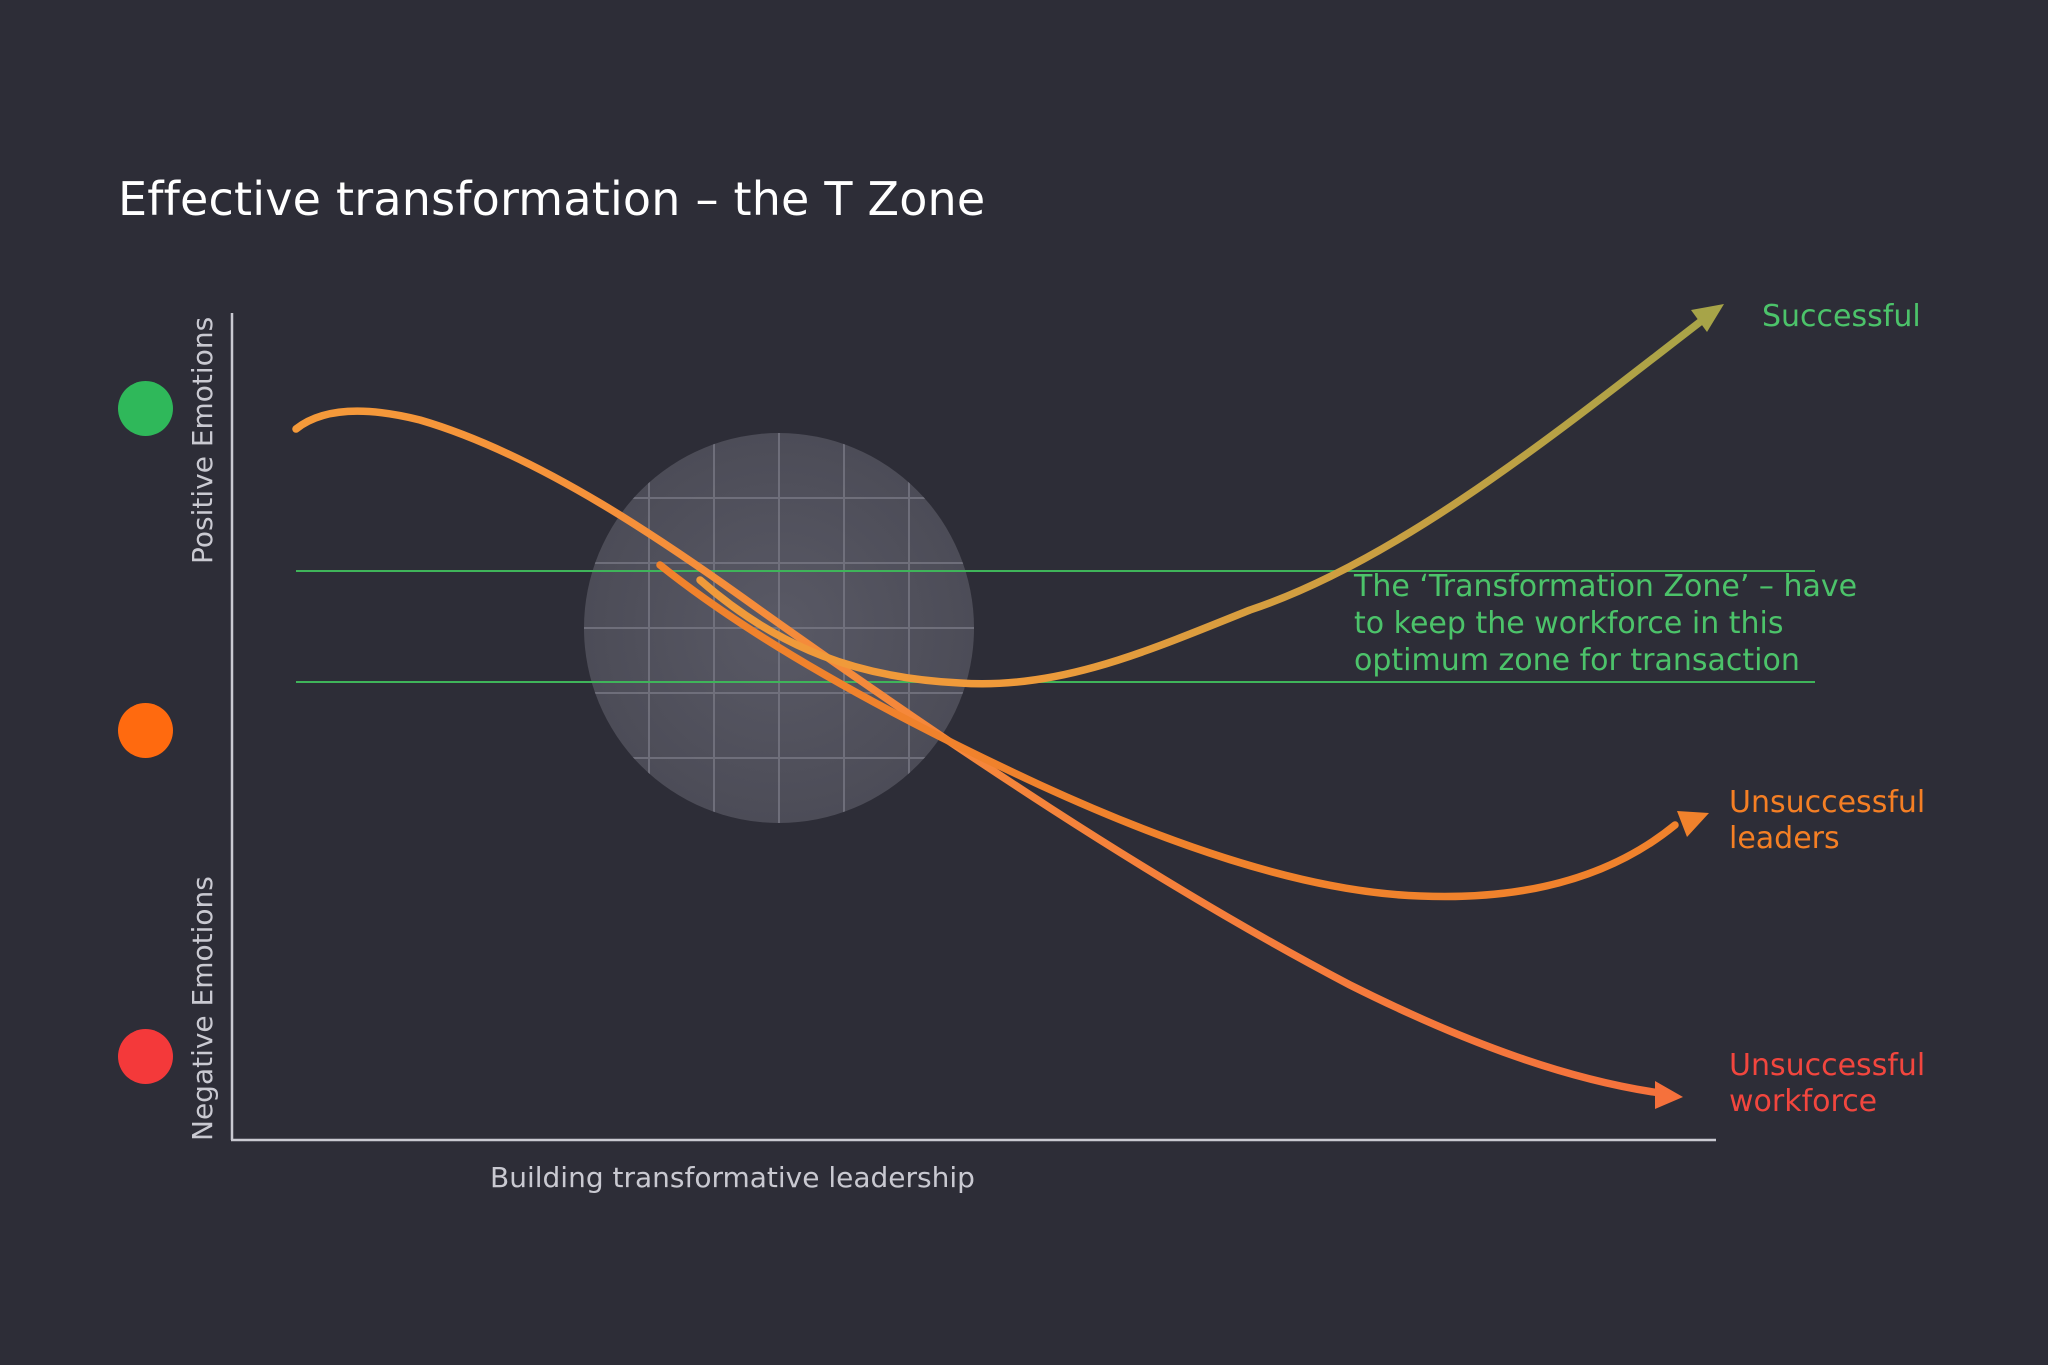 The width and height of the screenshot is (2048, 1365). What do you see at coordinates (1606, 586) in the screenshot?
I see `zone-note-line: The ‘Transformation Zone’ – have` at bounding box center [1606, 586].